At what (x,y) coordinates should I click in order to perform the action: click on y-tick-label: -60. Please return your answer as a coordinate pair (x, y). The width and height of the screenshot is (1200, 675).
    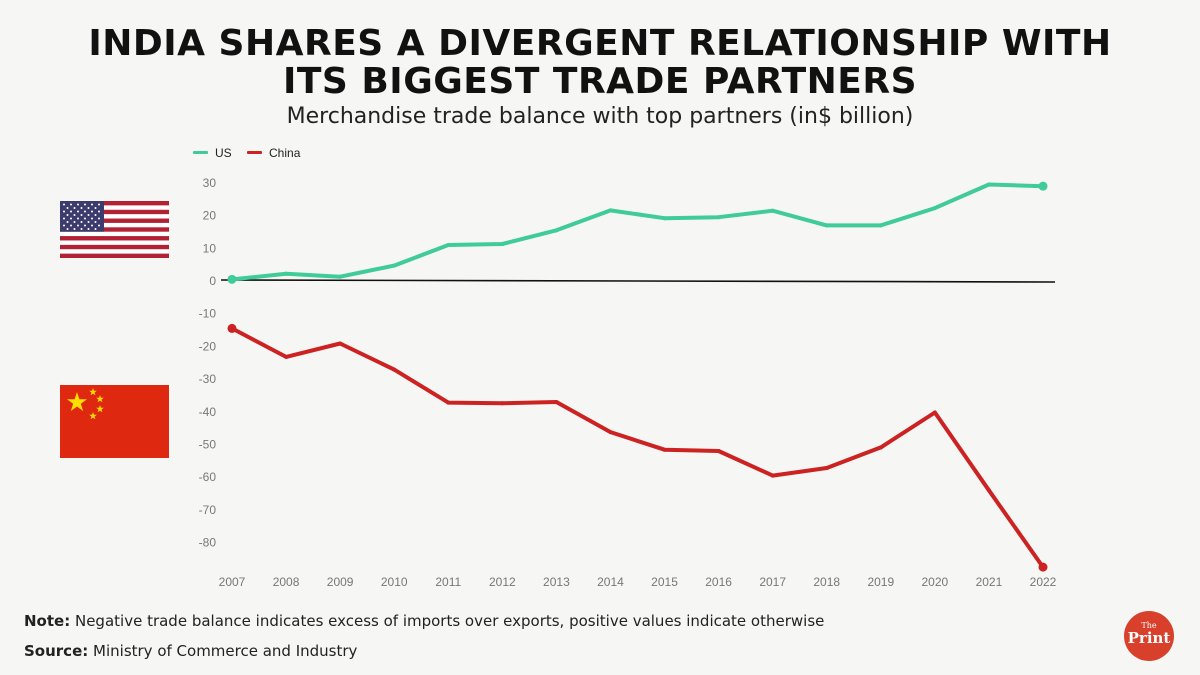
    Looking at the image, I should click on (208, 477).